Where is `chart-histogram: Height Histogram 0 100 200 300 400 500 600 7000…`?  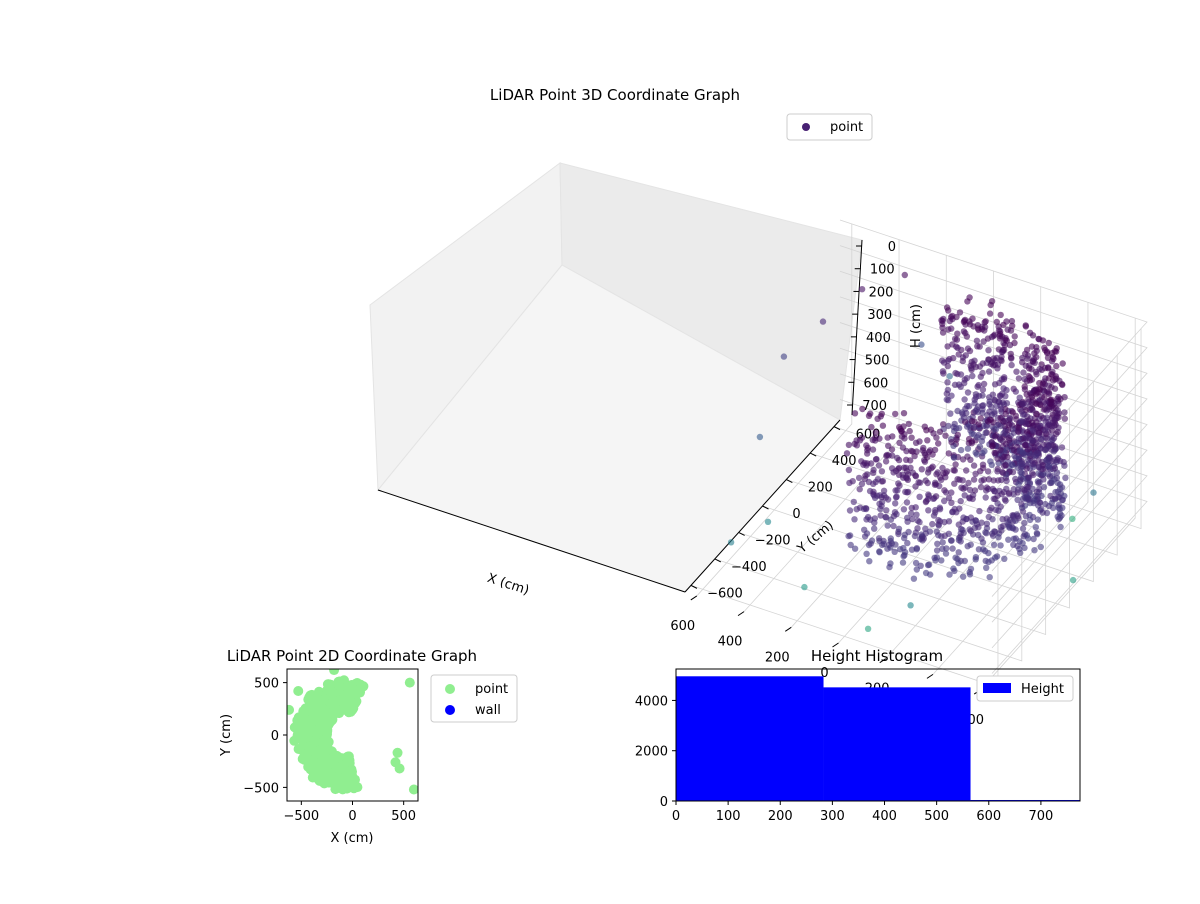
chart-histogram: Height Histogram 0 100 200 300 400 500 600 7000… is located at coordinates (858, 735).